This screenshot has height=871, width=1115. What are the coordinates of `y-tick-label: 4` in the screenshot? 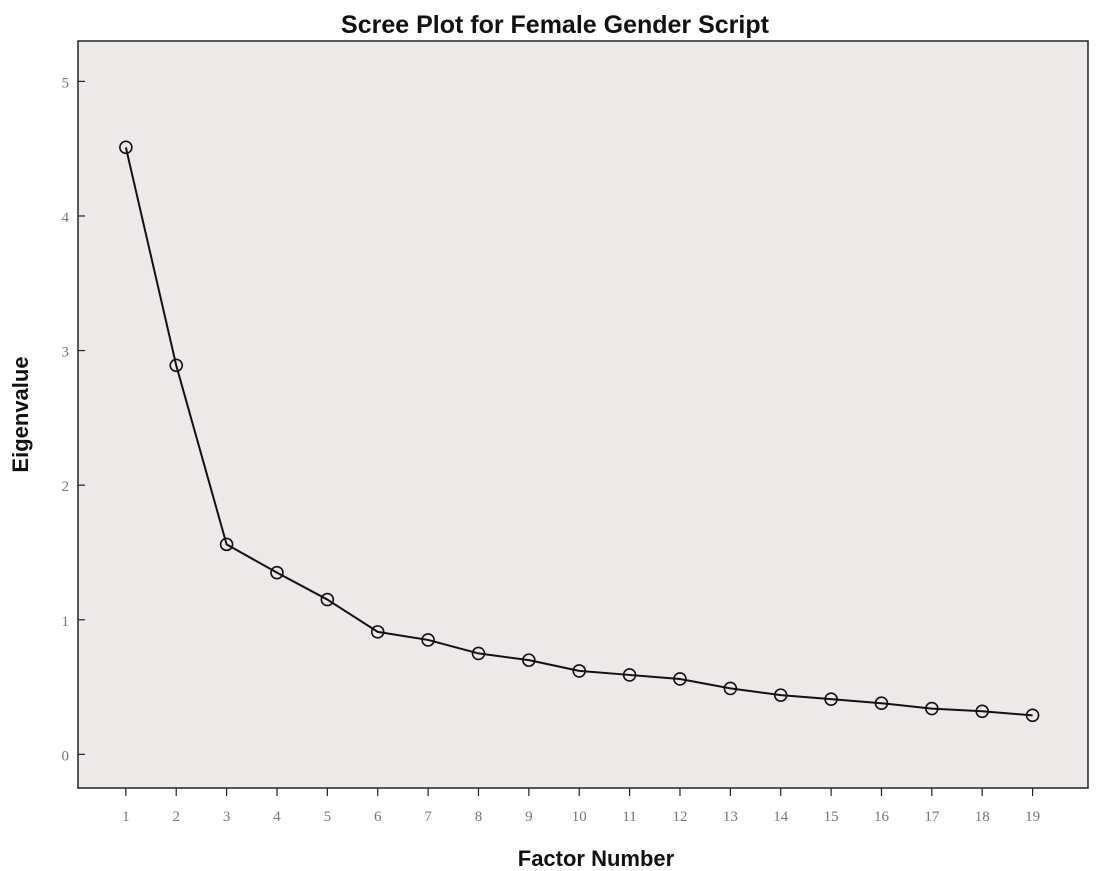 It's located at (66, 218).